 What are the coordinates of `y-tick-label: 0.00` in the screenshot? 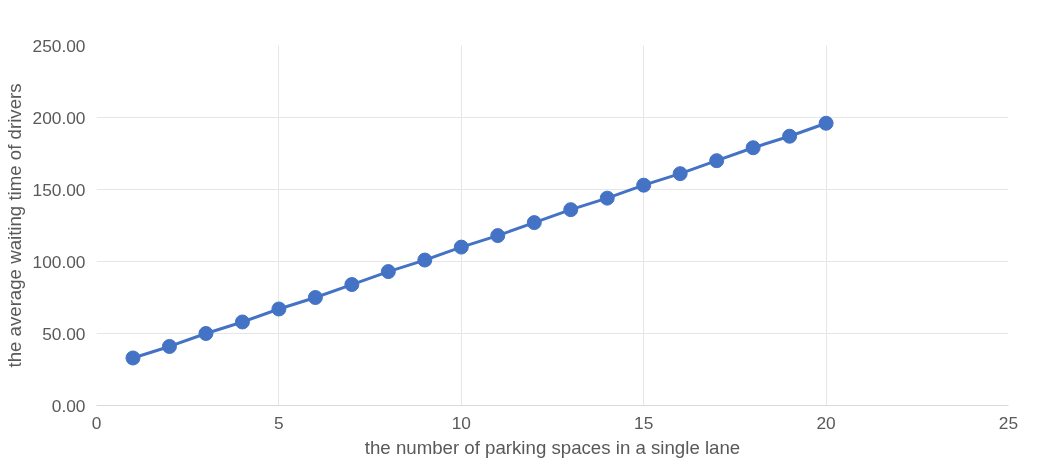 It's located at (68, 405).